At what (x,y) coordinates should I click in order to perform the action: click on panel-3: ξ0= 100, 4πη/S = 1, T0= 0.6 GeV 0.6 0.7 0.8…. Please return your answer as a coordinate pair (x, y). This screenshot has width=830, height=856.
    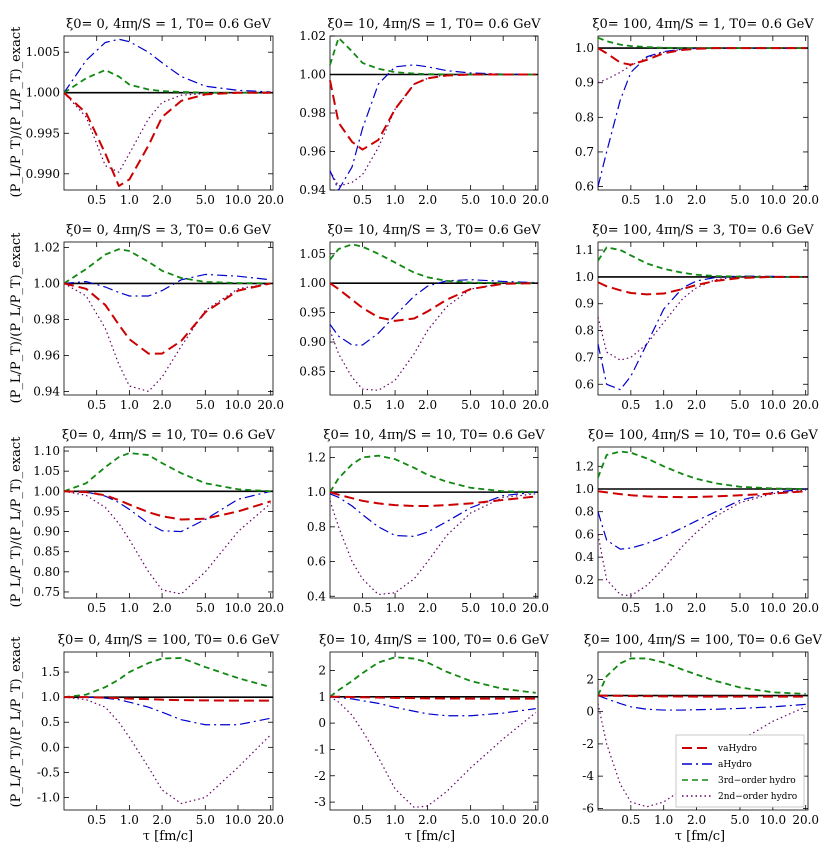
    Looking at the image, I should click on (697, 112).